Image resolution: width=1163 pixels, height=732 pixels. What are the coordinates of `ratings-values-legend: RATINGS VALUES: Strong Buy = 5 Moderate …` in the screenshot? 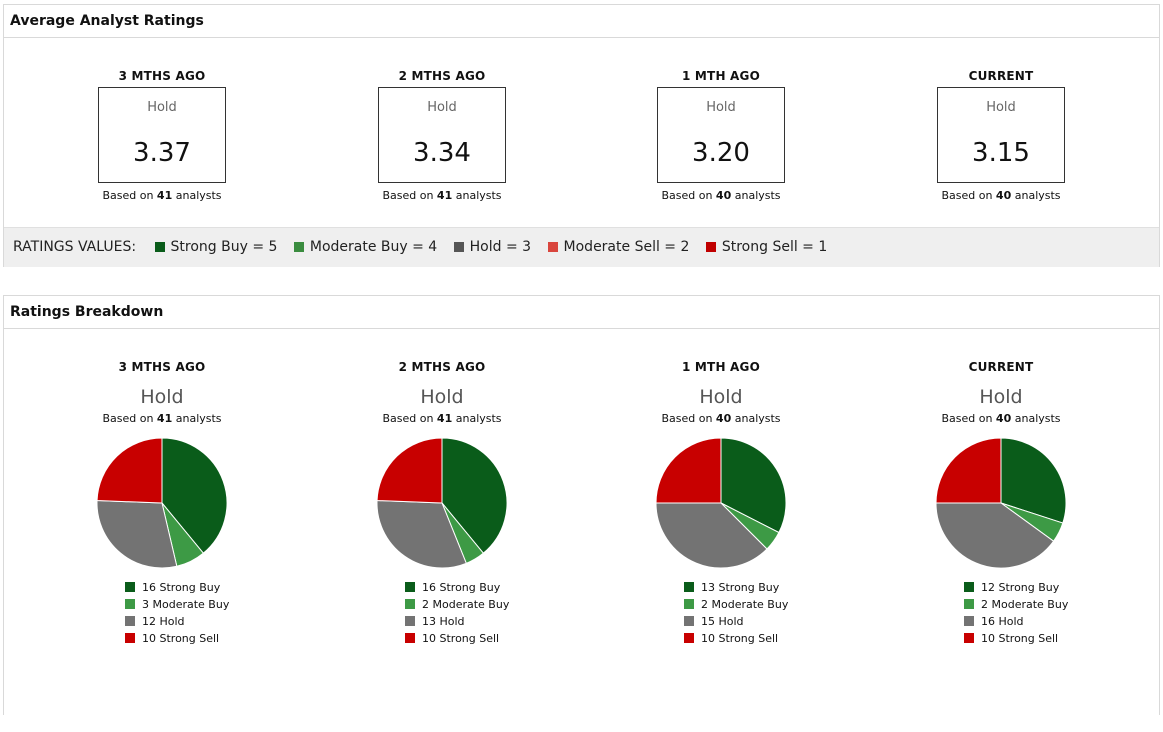 It's located at (581, 247).